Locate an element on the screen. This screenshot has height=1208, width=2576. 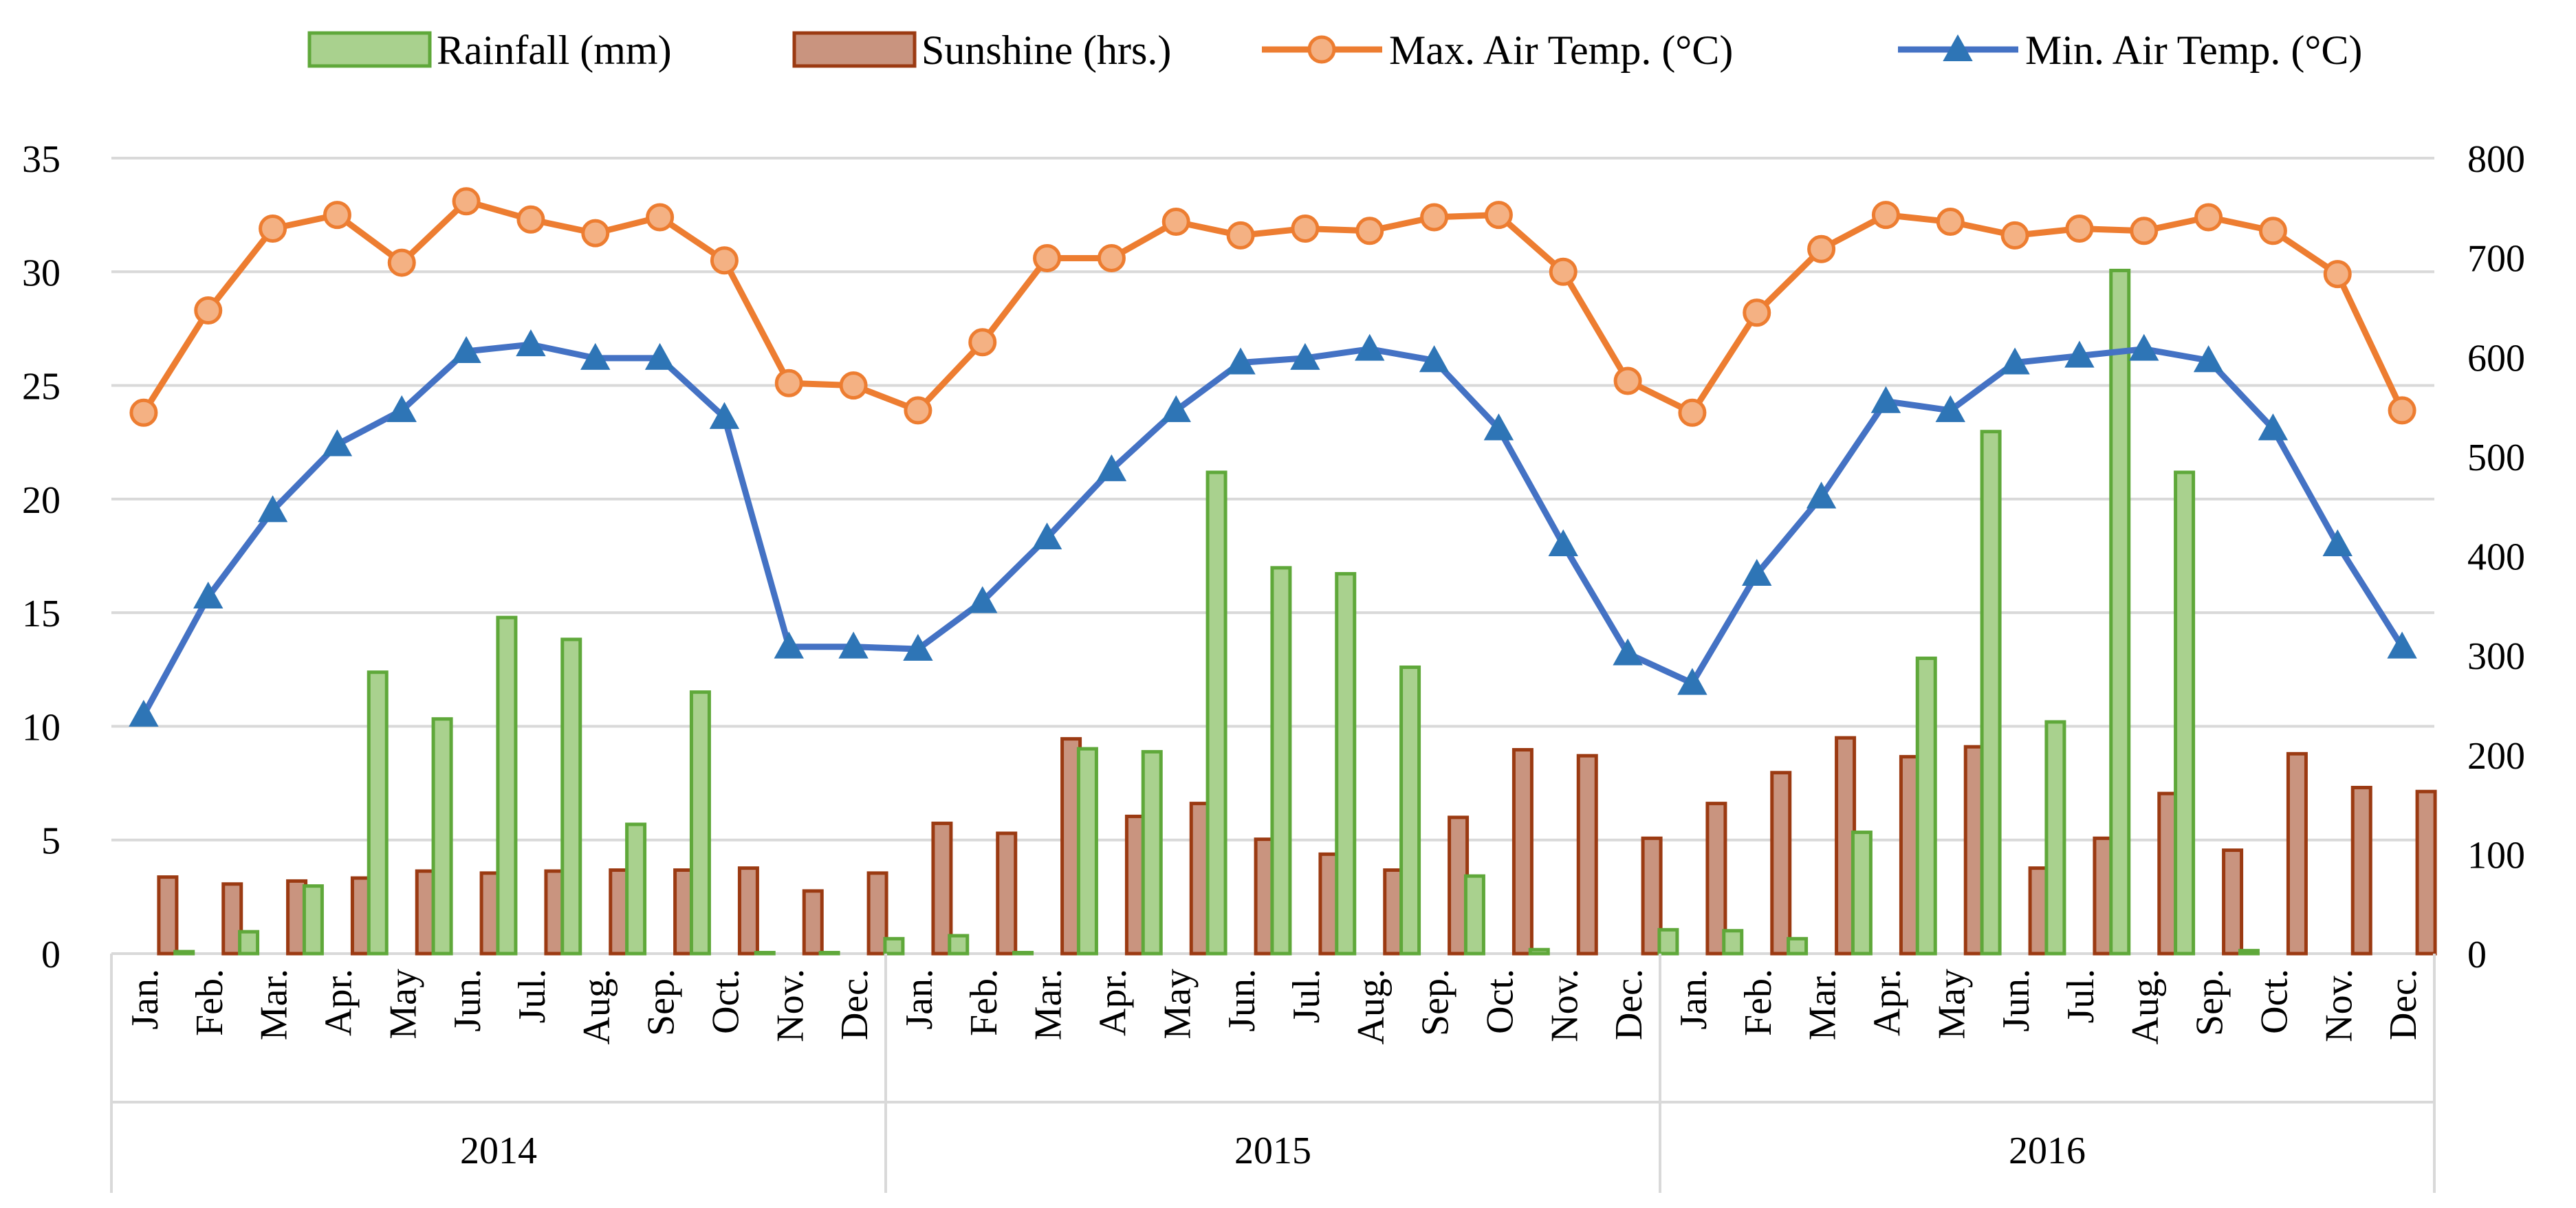
year-label: 2016 is located at coordinates (2047, 1151).